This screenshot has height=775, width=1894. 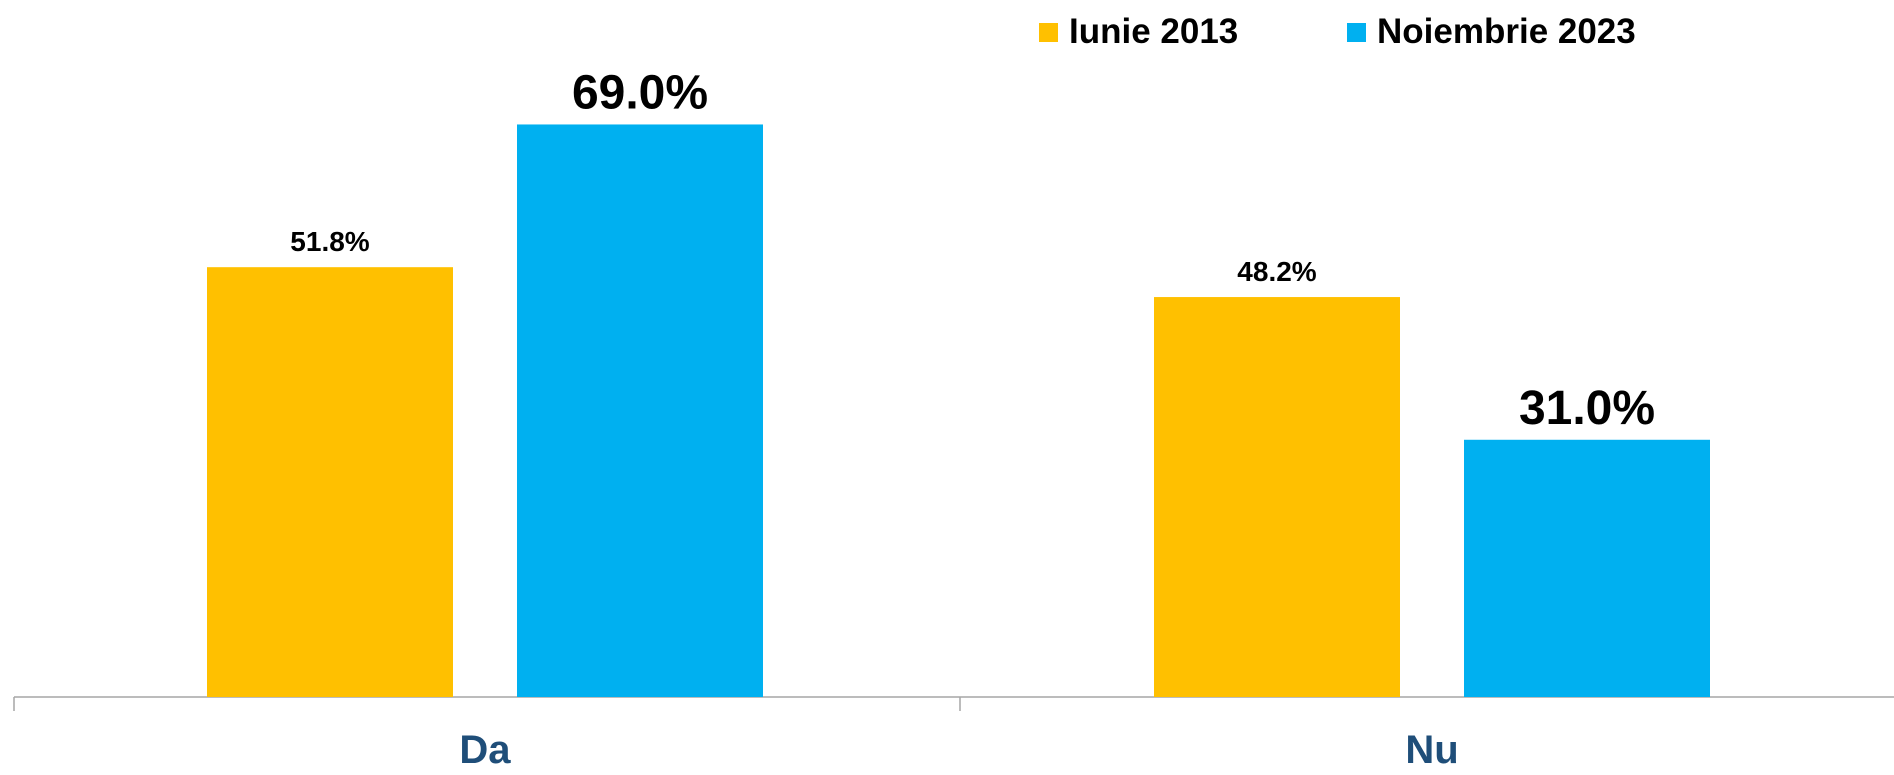 What do you see at coordinates (485, 749) in the screenshot?
I see `x-tick-label-da: Da` at bounding box center [485, 749].